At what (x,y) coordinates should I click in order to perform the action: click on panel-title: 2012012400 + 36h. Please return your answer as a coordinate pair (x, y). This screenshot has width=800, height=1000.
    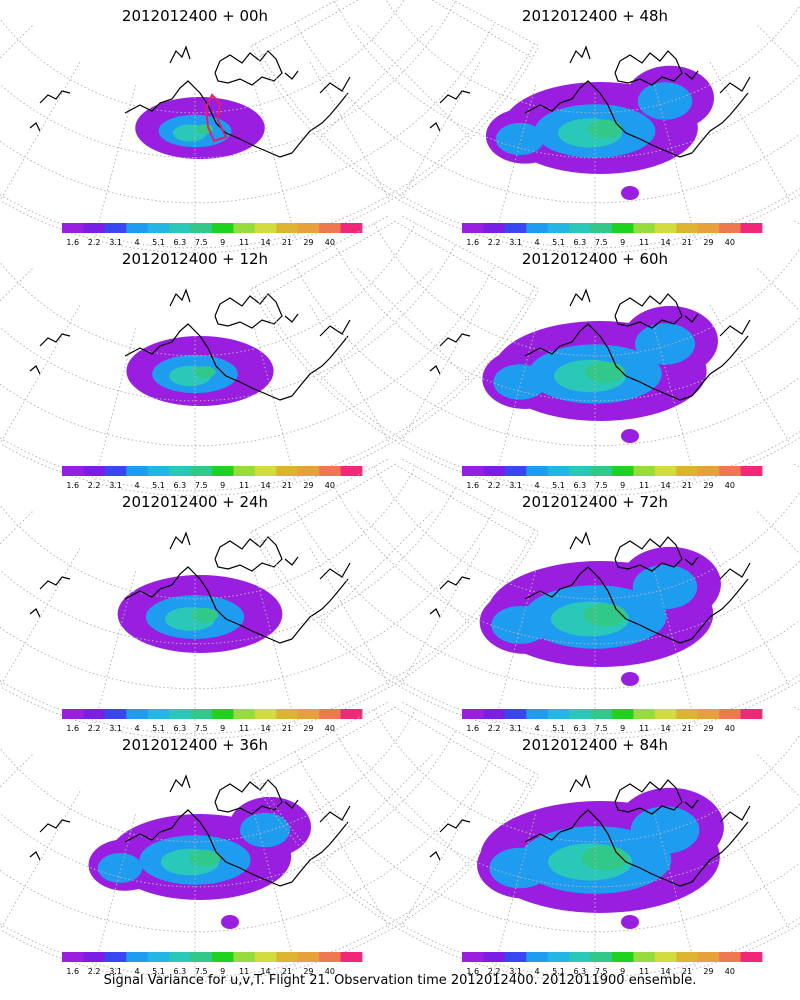
    Looking at the image, I should click on (195, 745).